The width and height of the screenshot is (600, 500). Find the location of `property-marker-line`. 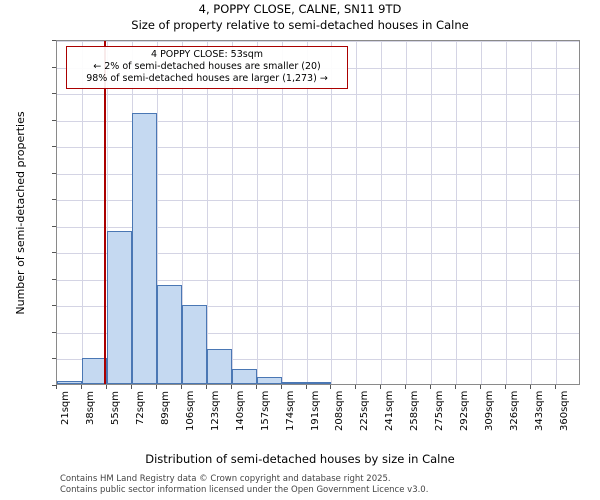

property-marker-line is located at coordinates (104, 212).